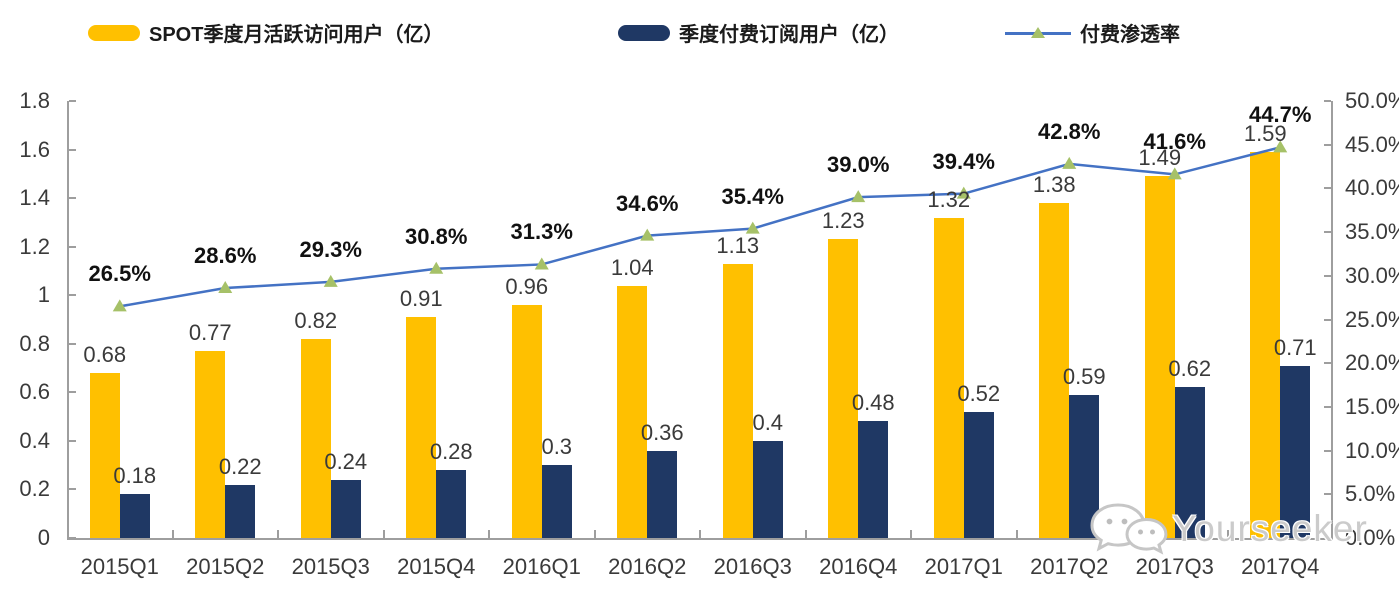  Describe the element at coordinates (240, 466) in the screenshot. I see `paid-subscribers-value-label: 0.22` at that location.